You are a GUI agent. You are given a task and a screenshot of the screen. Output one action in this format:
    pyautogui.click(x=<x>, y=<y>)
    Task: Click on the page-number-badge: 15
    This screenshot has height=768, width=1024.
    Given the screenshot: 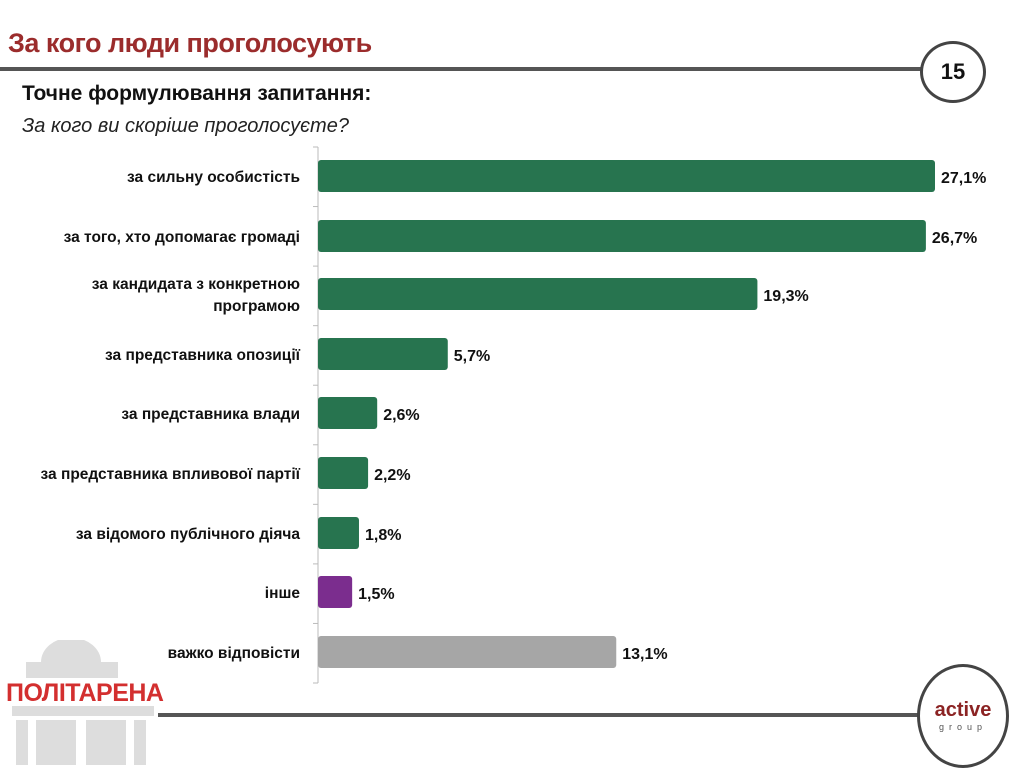 What is the action you would take?
    pyautogui.click(x=953, y=72)
    